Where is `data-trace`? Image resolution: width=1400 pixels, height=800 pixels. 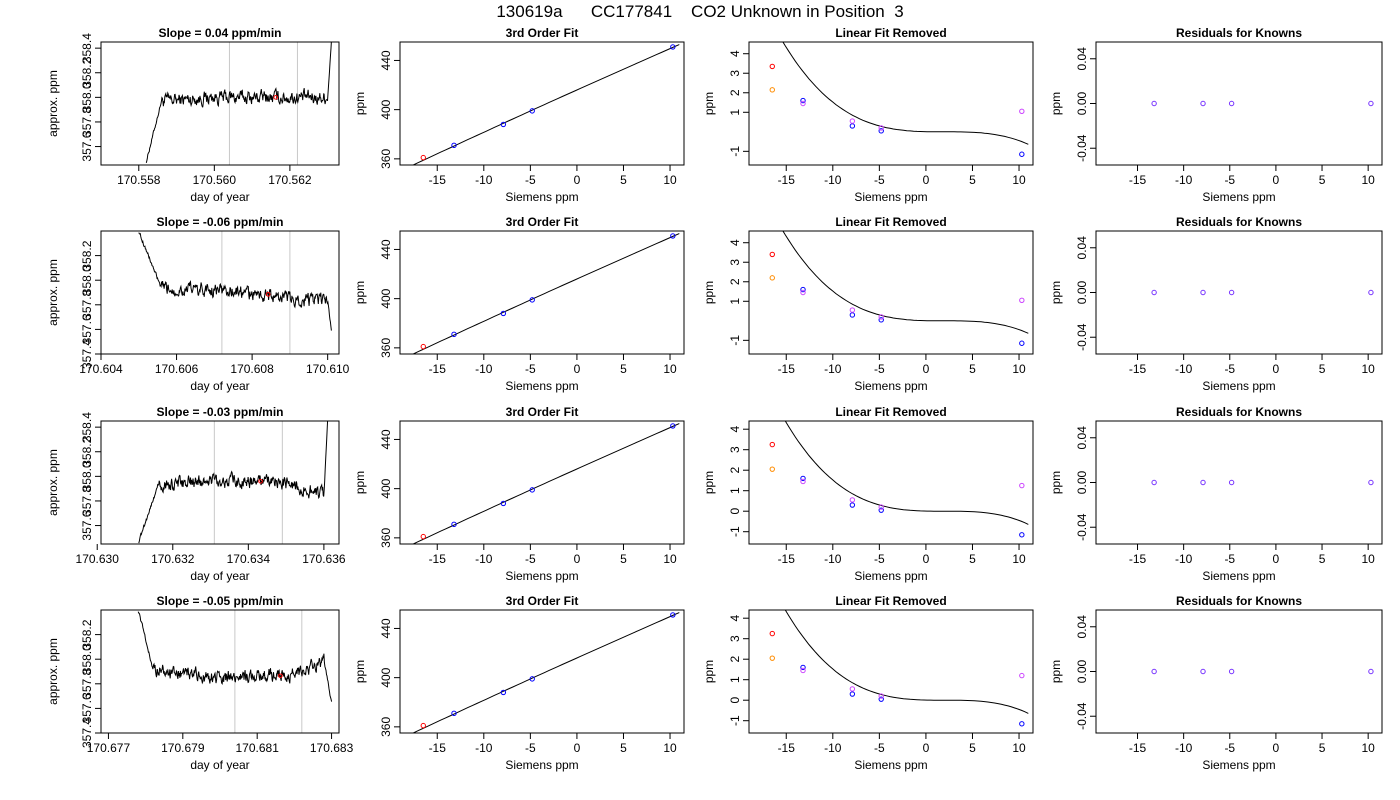 data-trace is located at coordinates (235, 281).